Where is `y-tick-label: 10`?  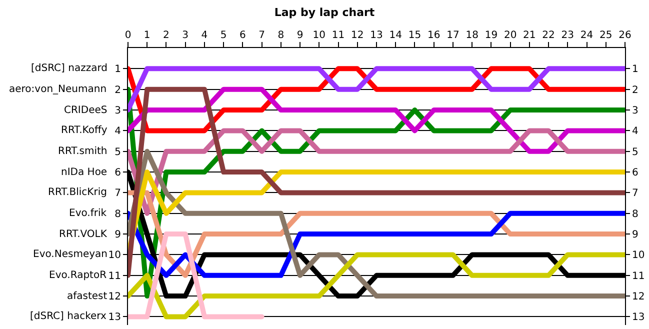 y-tick-label: 10 is located at coordinates (114, 256).